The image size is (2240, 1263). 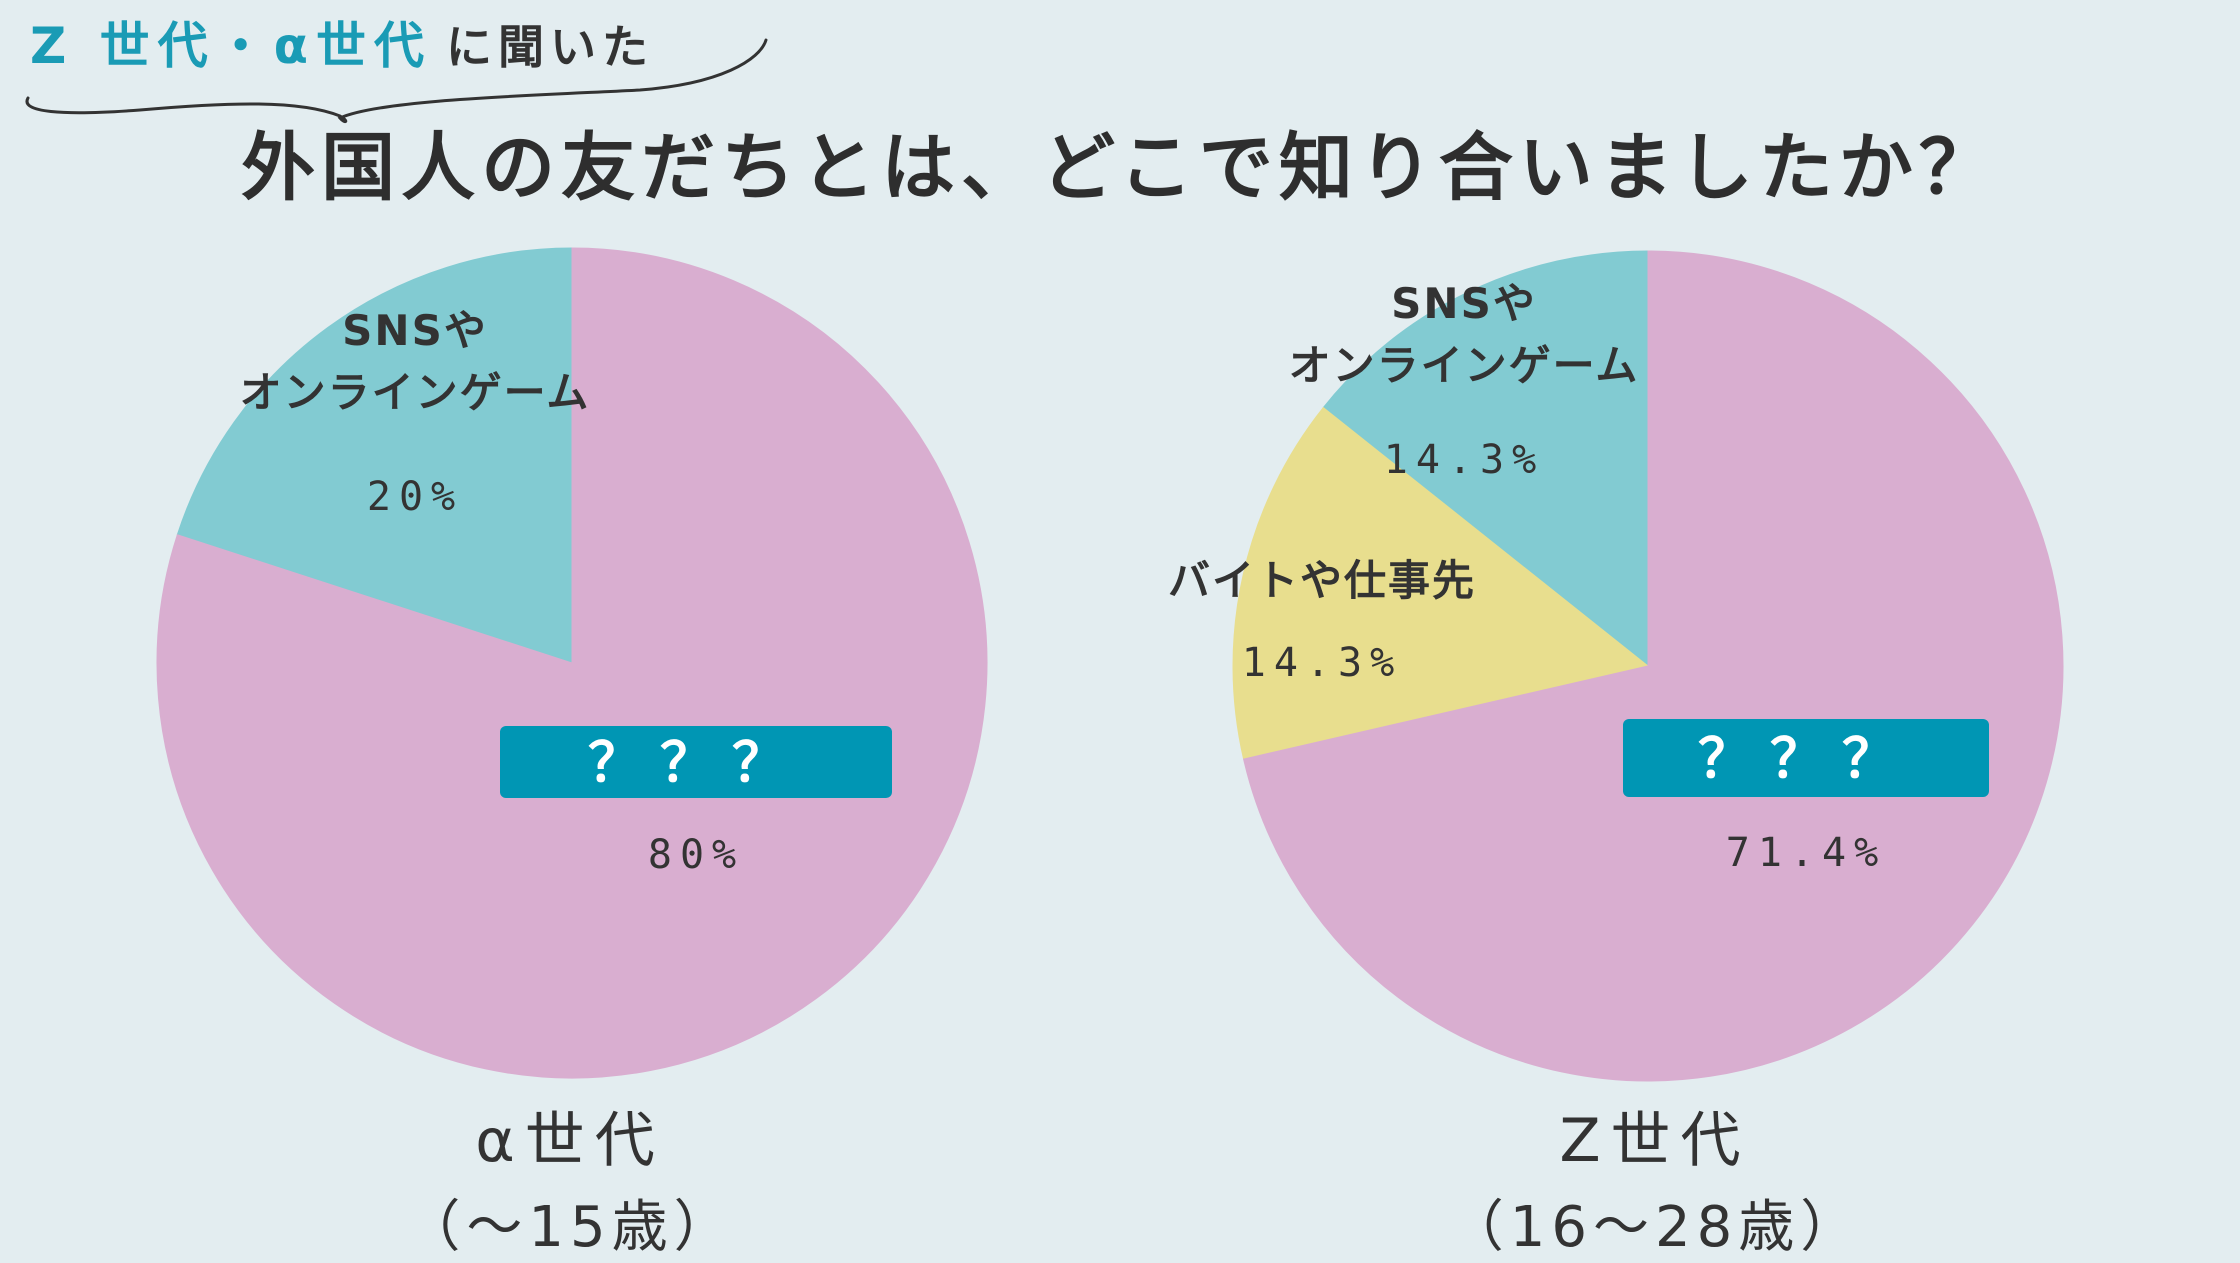 I want to click on chart-1-group-label: α世代, so click(x=570, y=1141).